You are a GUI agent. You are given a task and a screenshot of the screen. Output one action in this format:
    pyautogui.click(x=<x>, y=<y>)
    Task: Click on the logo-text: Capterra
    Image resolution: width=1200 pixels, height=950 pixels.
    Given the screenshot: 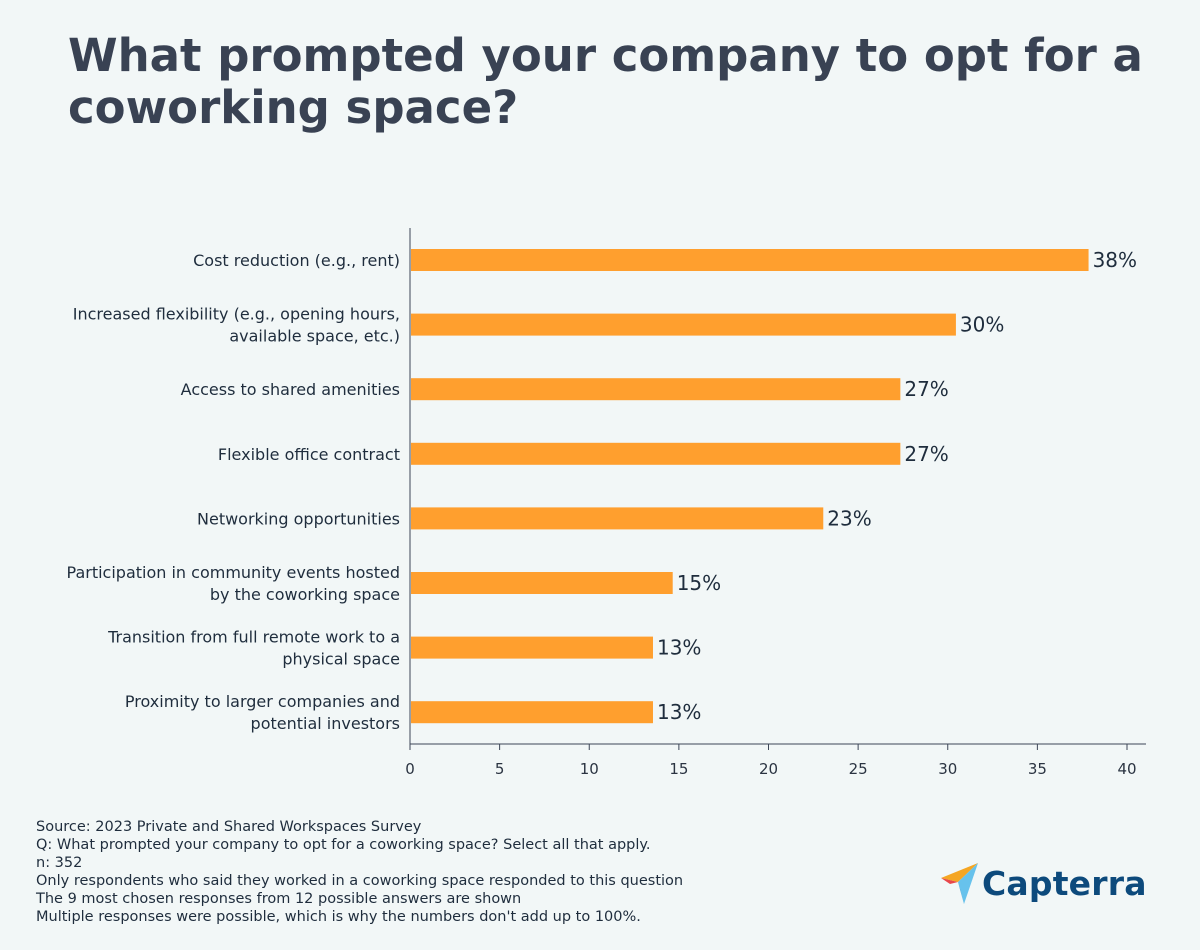 What is the action you would take?
    pyautogui.click(x=1064, y=883)
    